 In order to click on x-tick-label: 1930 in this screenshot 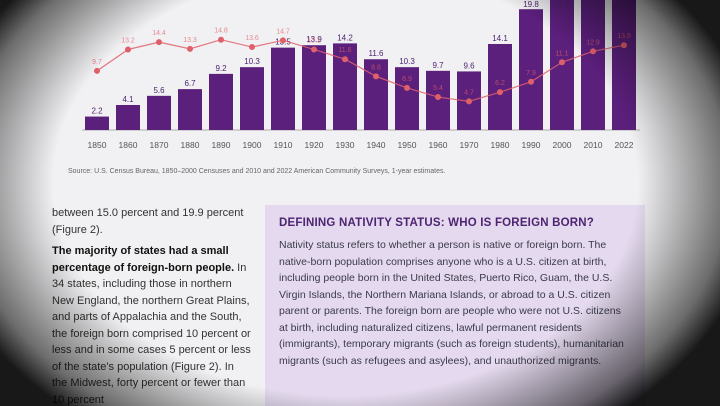, I will do `click(345, 145)`.